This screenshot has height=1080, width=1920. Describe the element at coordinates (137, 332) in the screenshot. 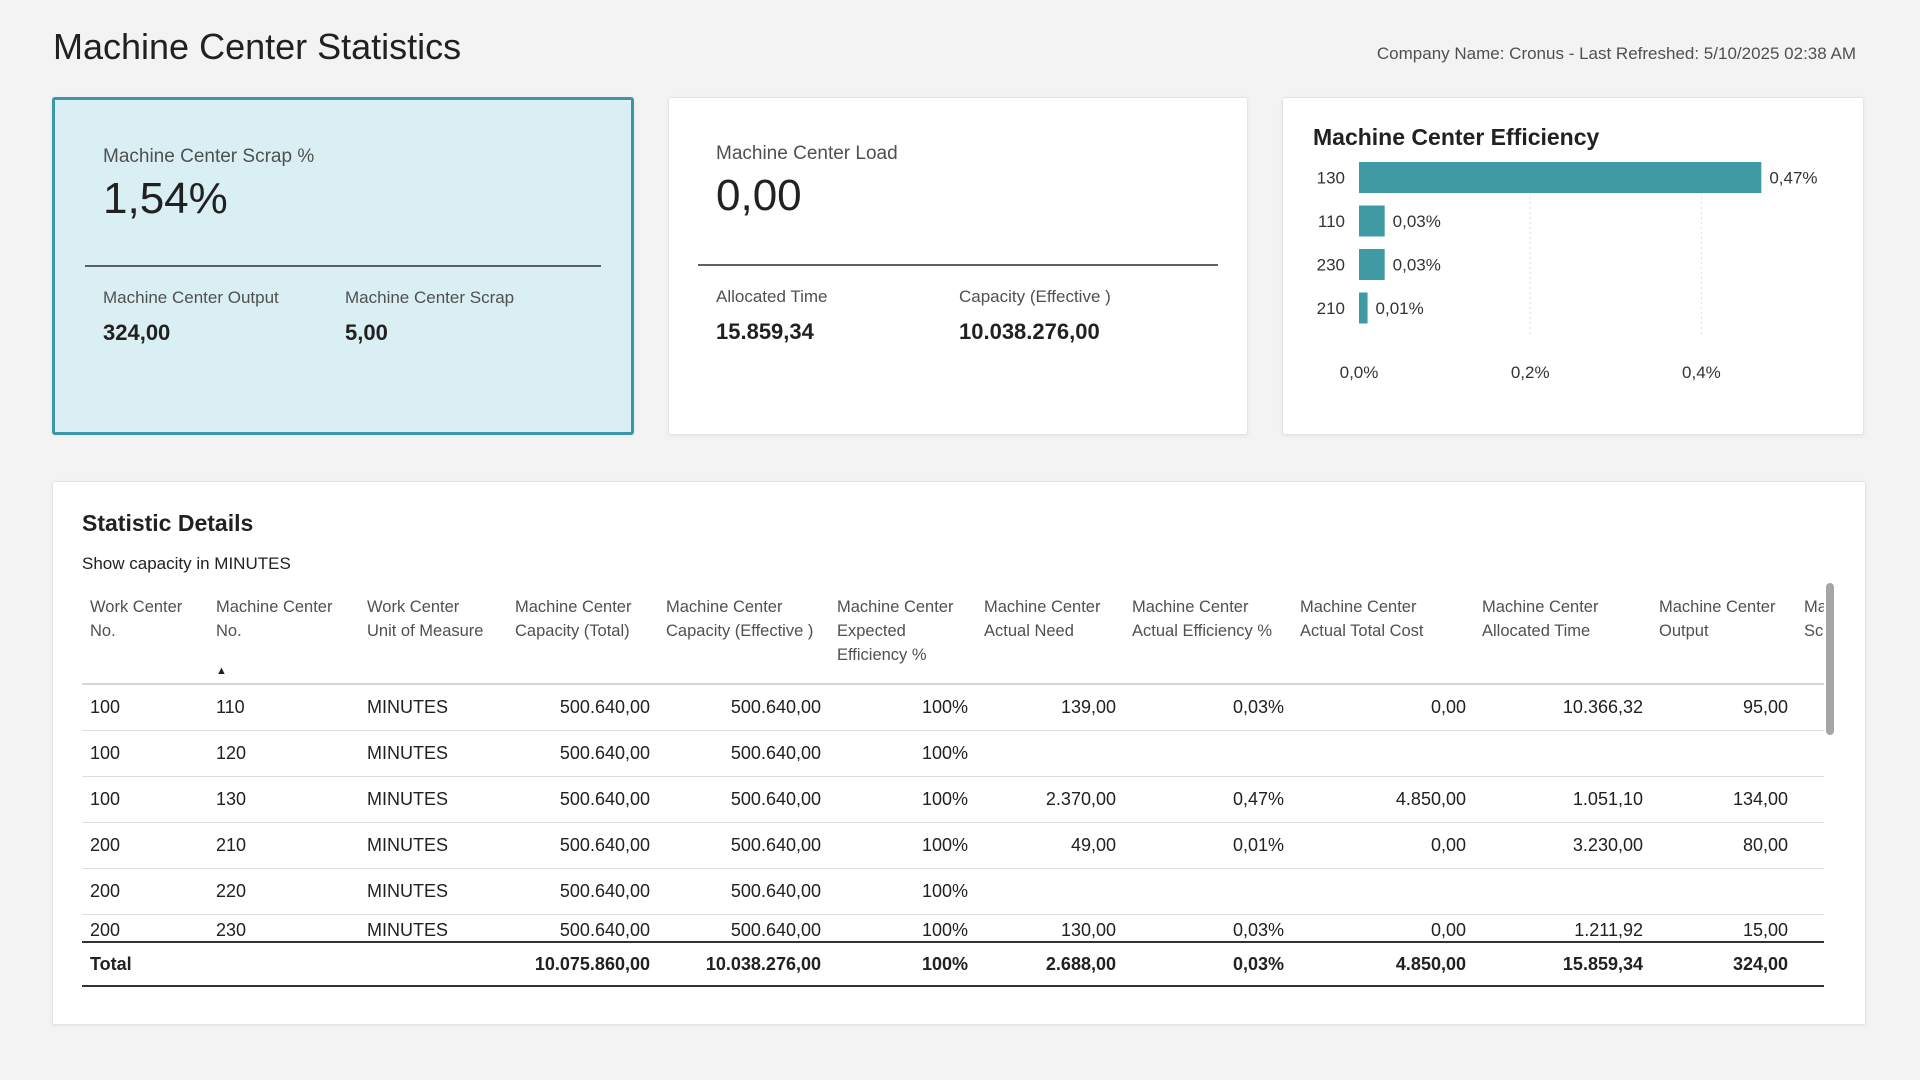

I see `output-value: 324,00` at that location.